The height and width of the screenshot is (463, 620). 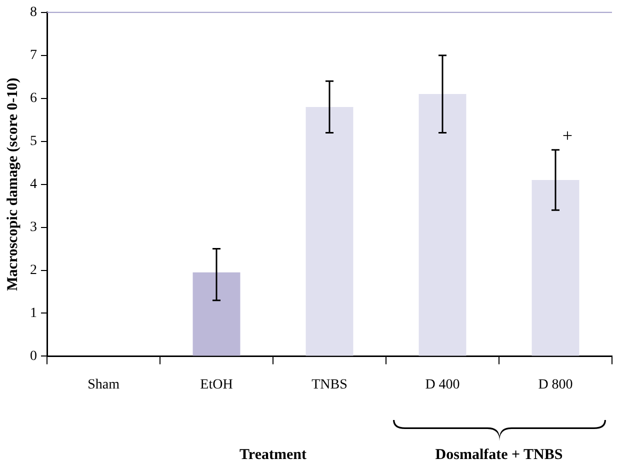 I want to click on y-tick-label: 7, so click(x=33, y=56).